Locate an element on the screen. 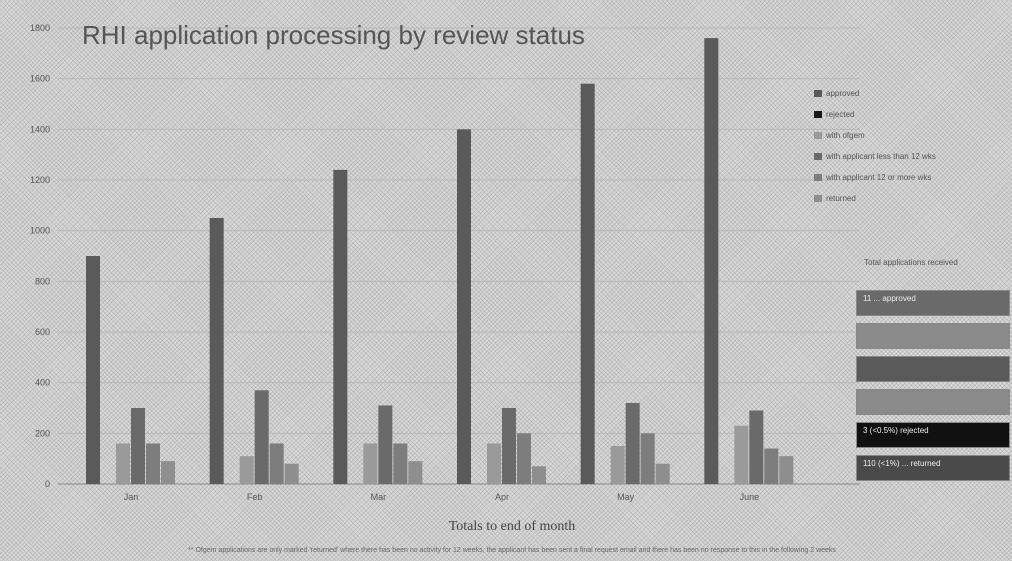  x-tick-label: Mar is located at coordinates (379, 497).